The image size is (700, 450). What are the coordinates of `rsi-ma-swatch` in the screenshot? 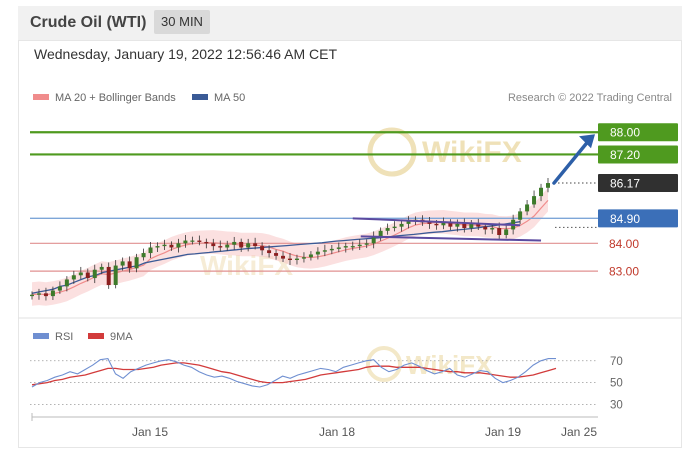 It's located at (96, 336).